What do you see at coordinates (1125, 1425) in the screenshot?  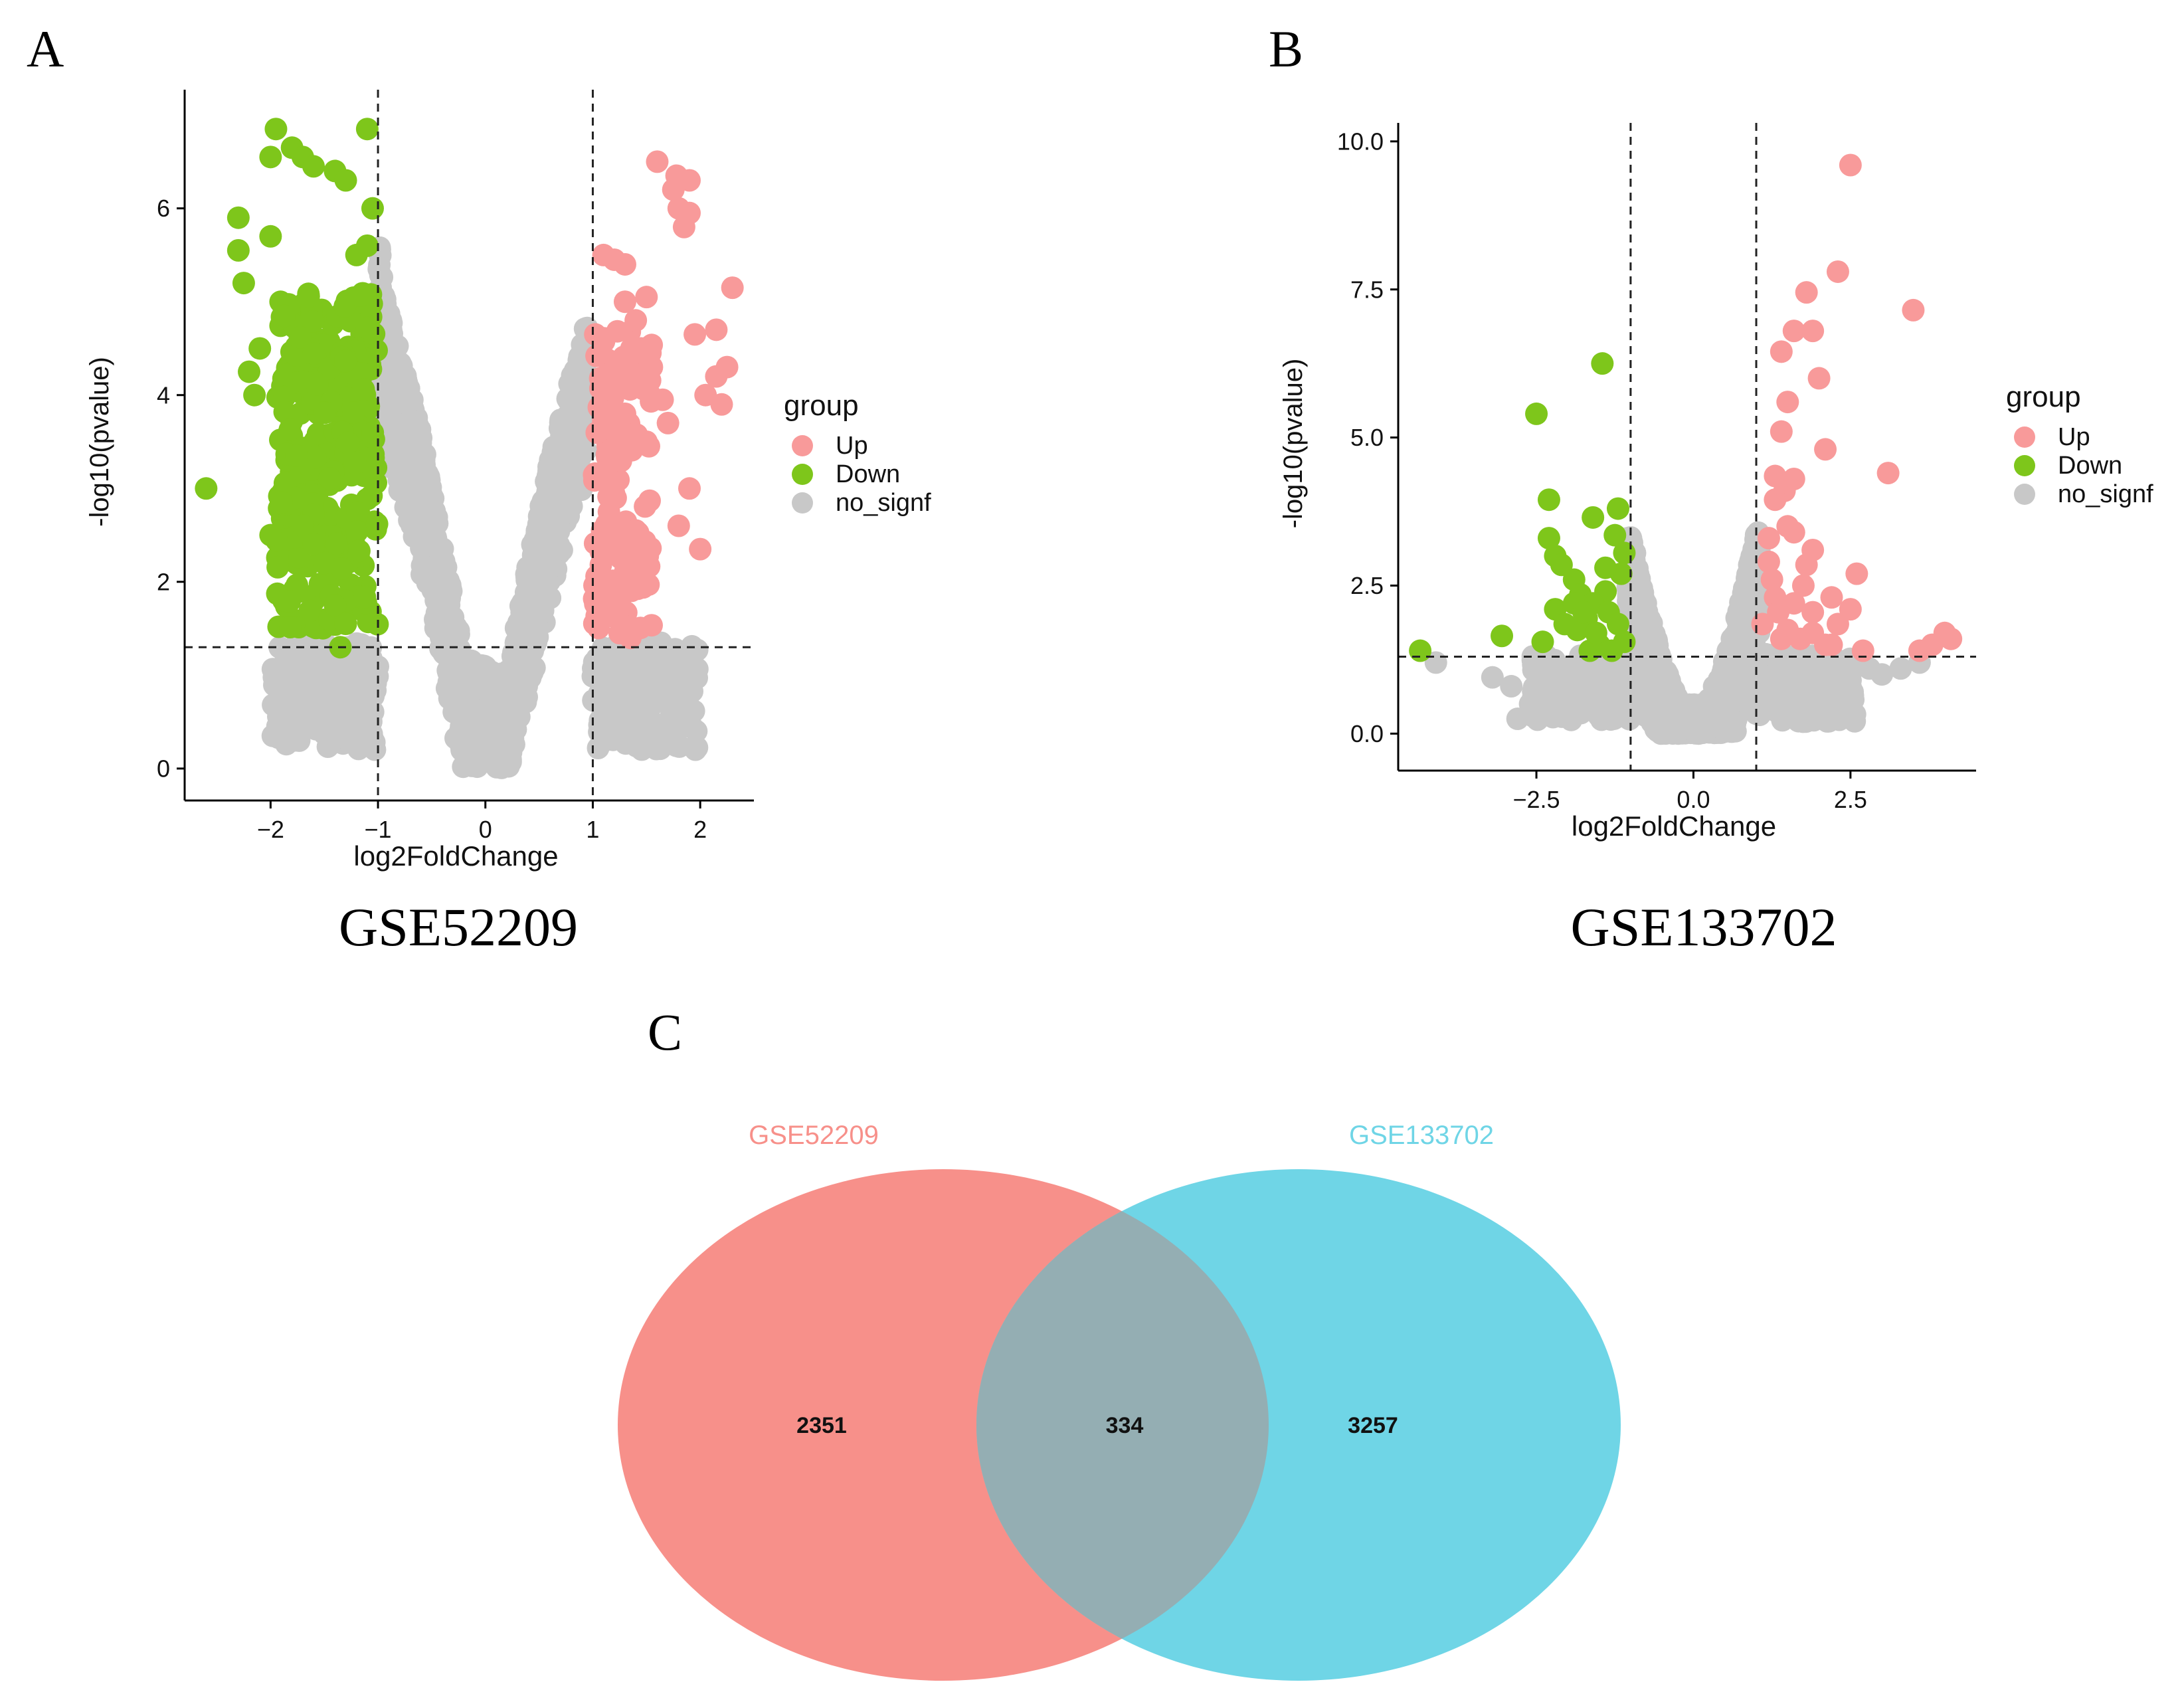 I see `venn-count-overlap: 334` at bounding box center [1125, 1425].